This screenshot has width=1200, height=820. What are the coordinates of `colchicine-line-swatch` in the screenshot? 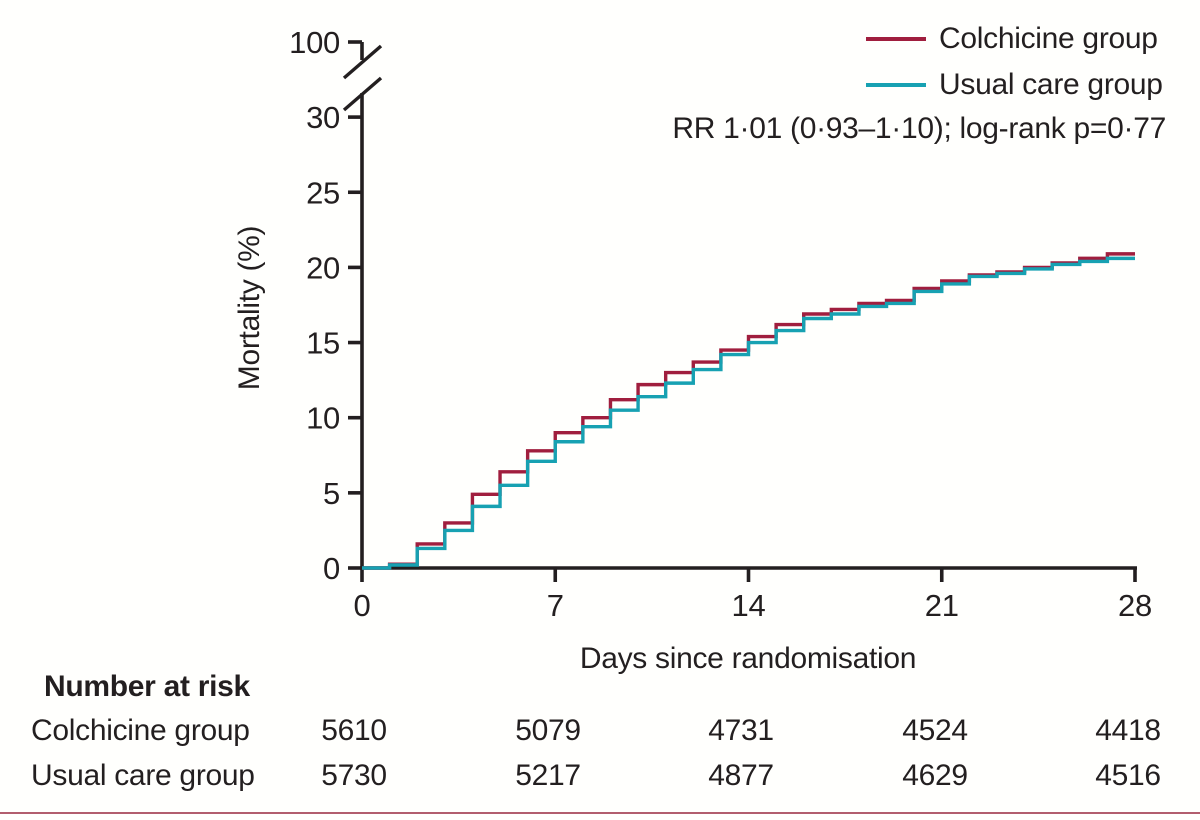 It's located at (896, 39).